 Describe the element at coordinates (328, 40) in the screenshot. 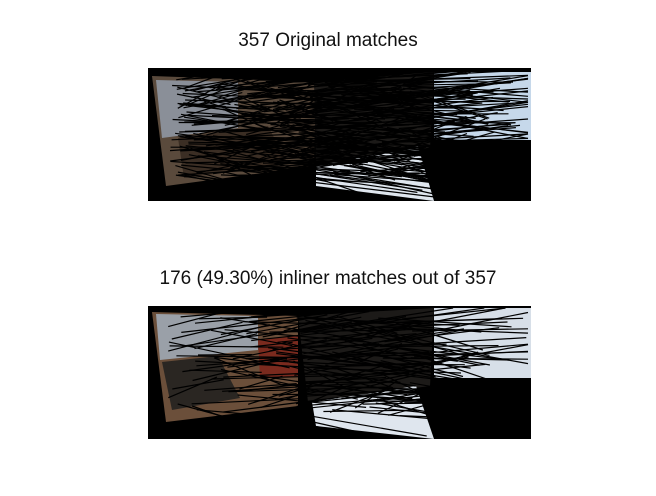

I see `top-figure-title: 357 Original matches` at that location.